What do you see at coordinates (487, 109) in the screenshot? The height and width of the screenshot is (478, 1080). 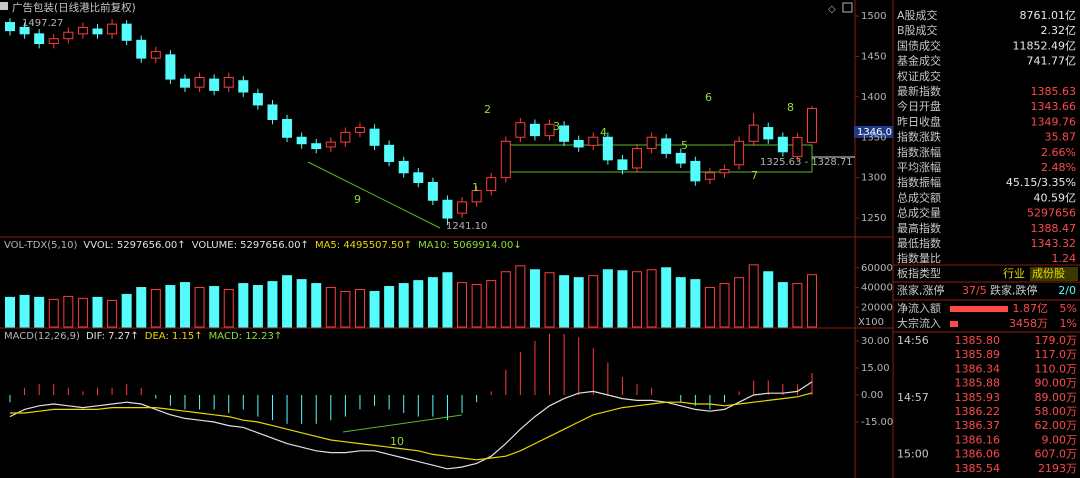 I see `wave-label: 2` at bounding box center [487, 109].